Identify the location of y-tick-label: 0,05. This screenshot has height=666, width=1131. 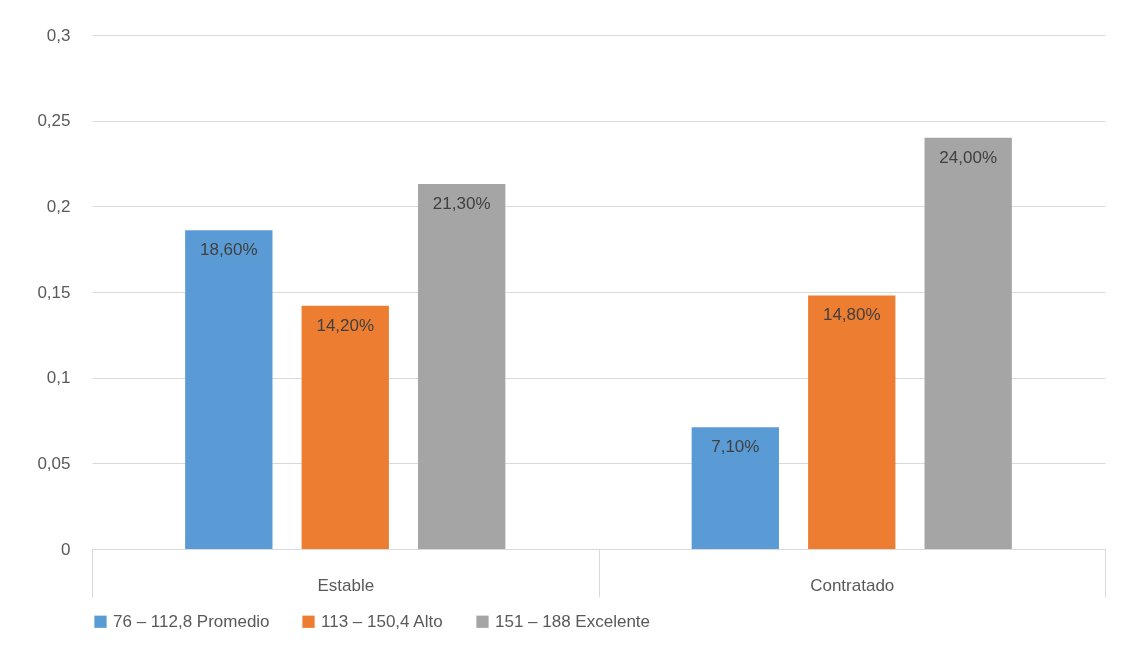
(54, 463).